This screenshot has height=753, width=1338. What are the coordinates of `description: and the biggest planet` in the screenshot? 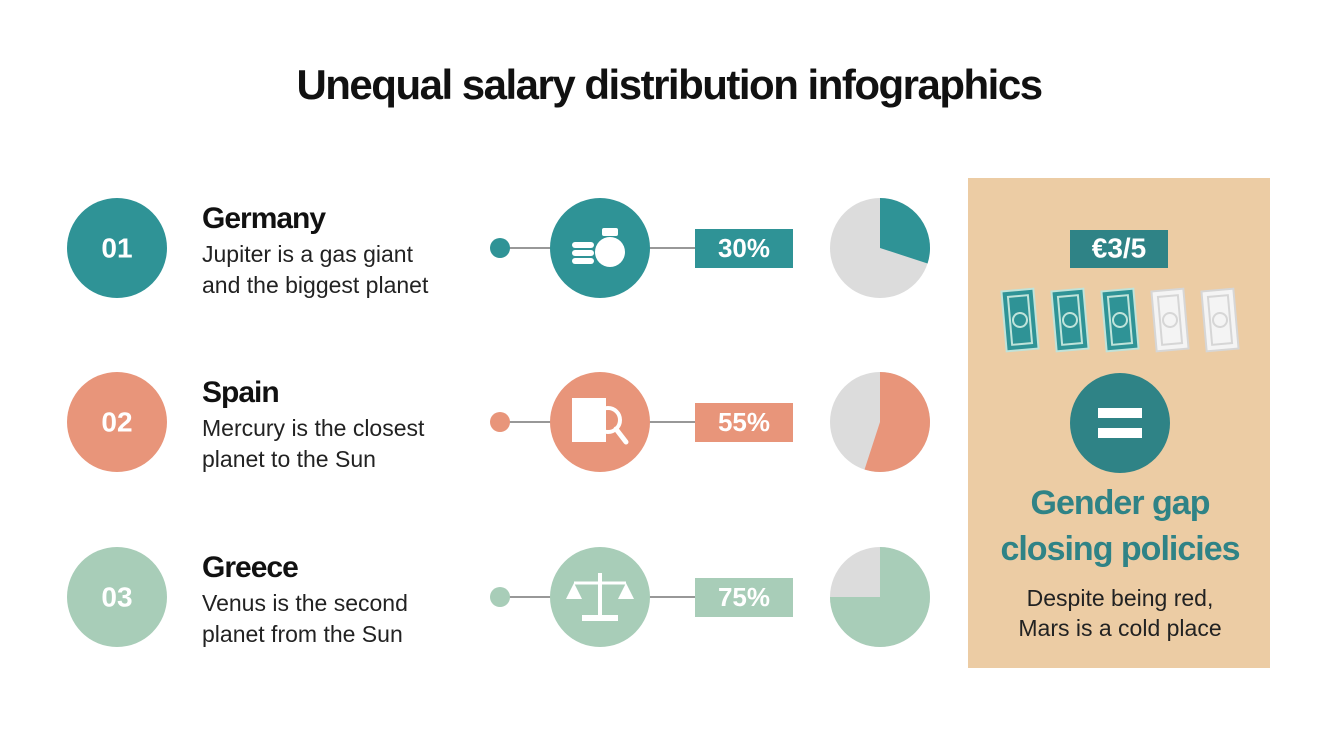 It's located at (315, 285).